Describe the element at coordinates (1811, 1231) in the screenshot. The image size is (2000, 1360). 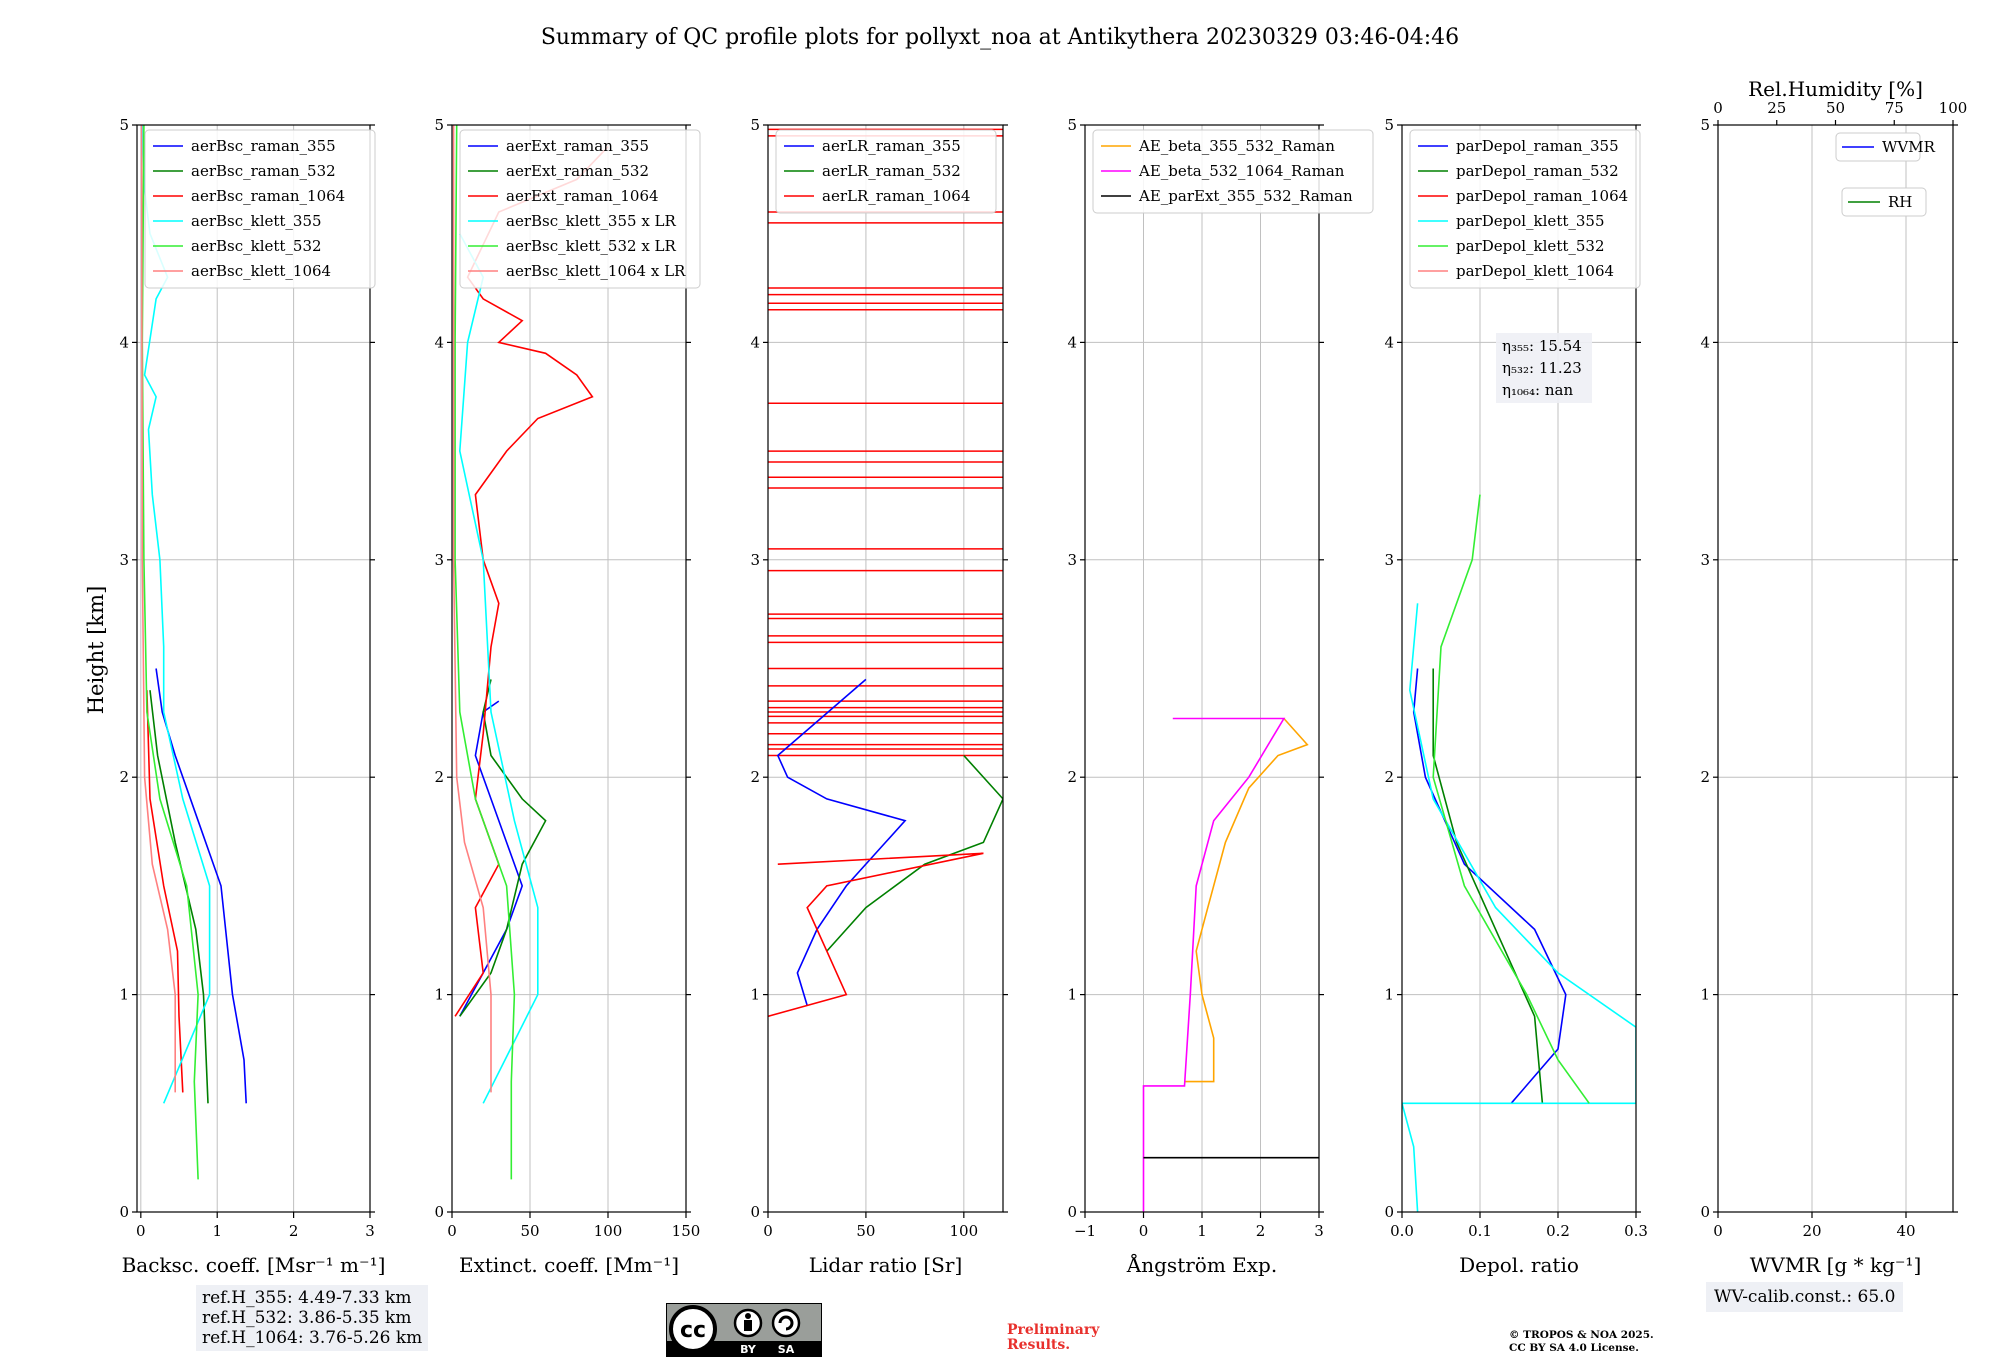
I see `x-tick-label: 20` at that location.